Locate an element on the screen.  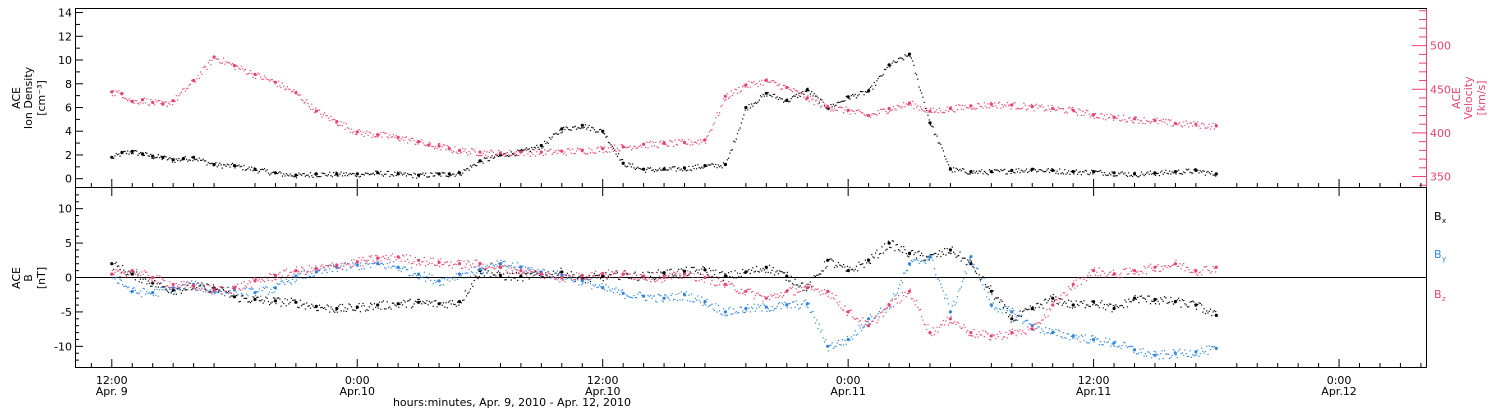
legend-By-subscript: y is located at coordinates (1444, 259).